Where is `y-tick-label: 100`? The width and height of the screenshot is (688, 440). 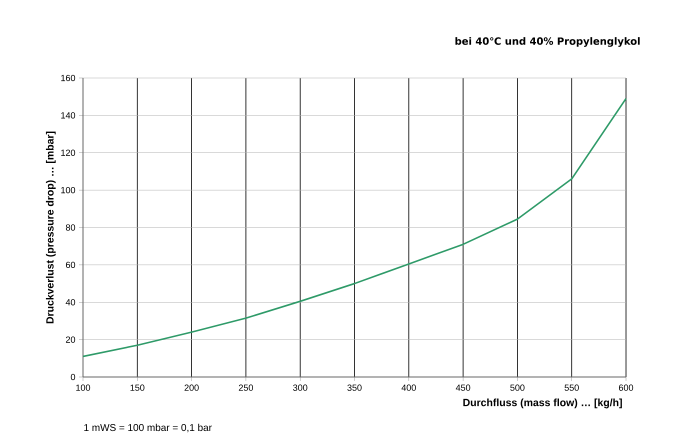 y-tick-label: 100 is located at coordinates (68, 190).